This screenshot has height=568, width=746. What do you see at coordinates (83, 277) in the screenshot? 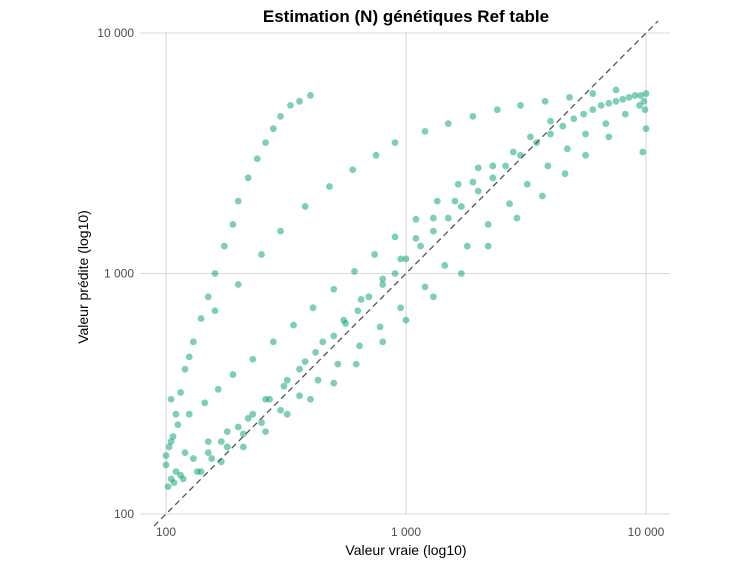
I see `y-axis-title: Valeur prédite (log10)` at bounding box center [83, 277].